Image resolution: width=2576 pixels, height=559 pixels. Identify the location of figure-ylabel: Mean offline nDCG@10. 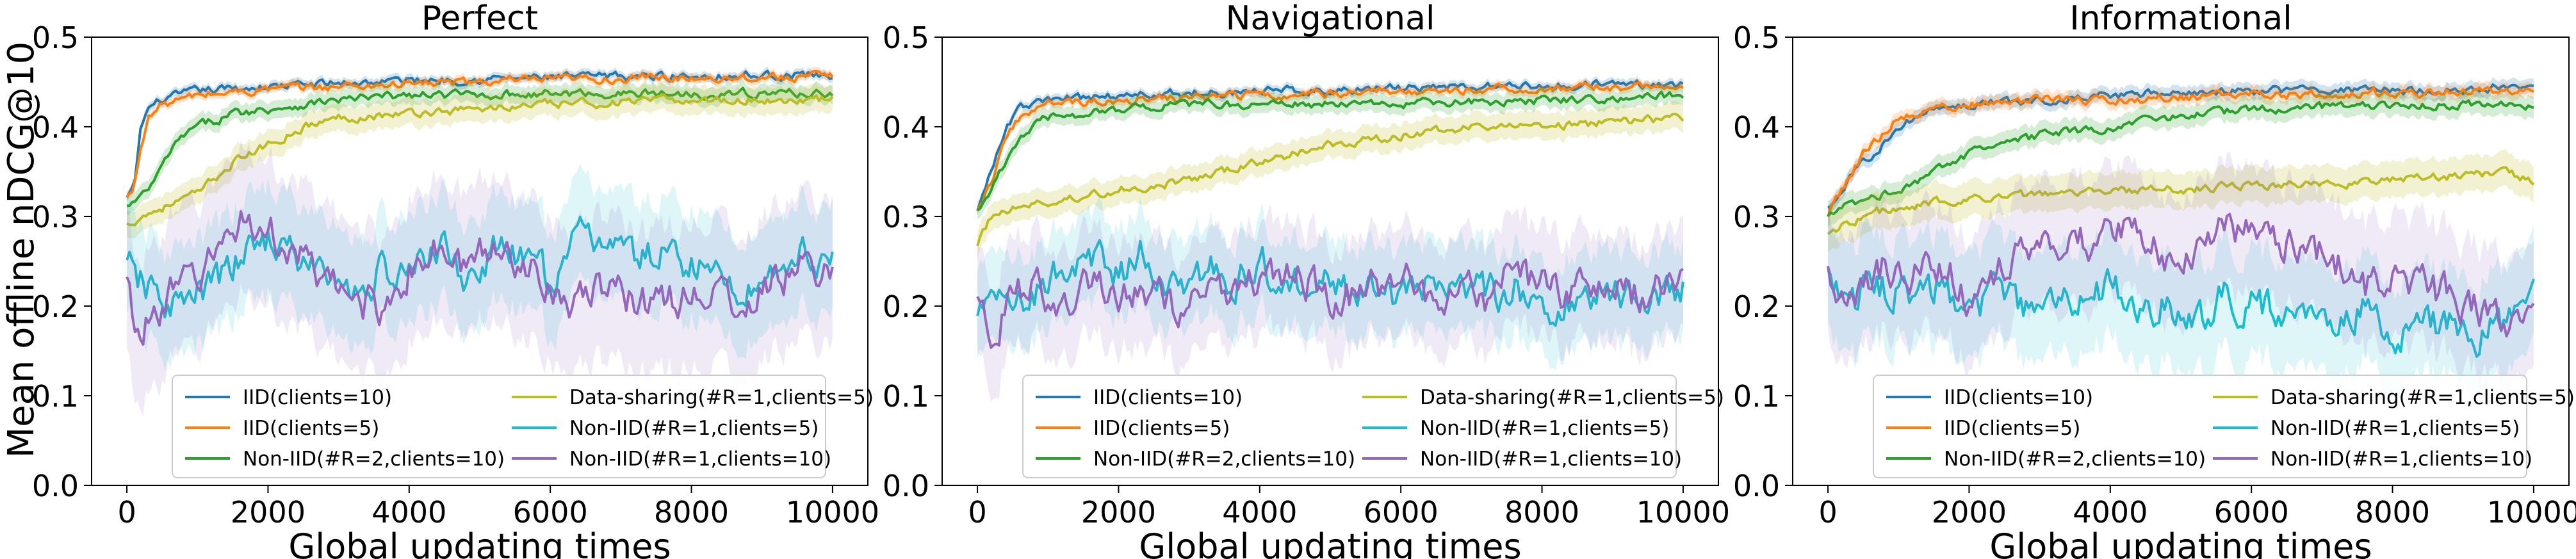
(21, 250).